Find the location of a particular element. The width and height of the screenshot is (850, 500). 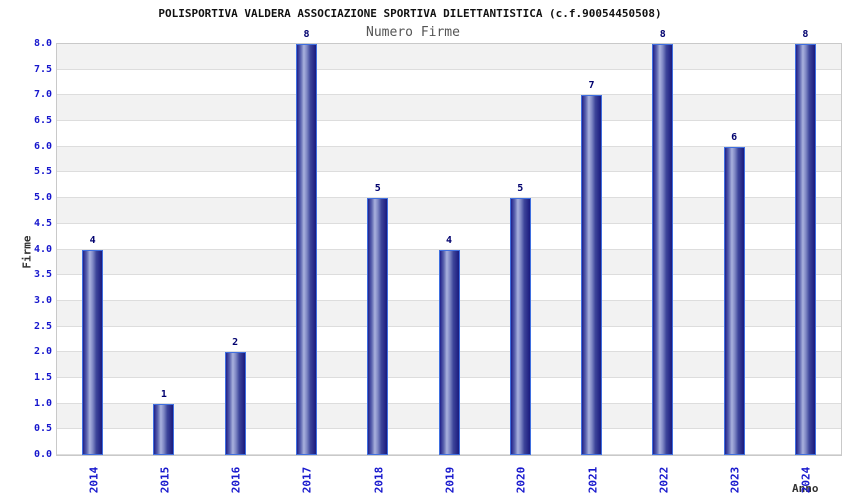

x-axis-tick-label: 2020 is located at coordinates (521, 480).